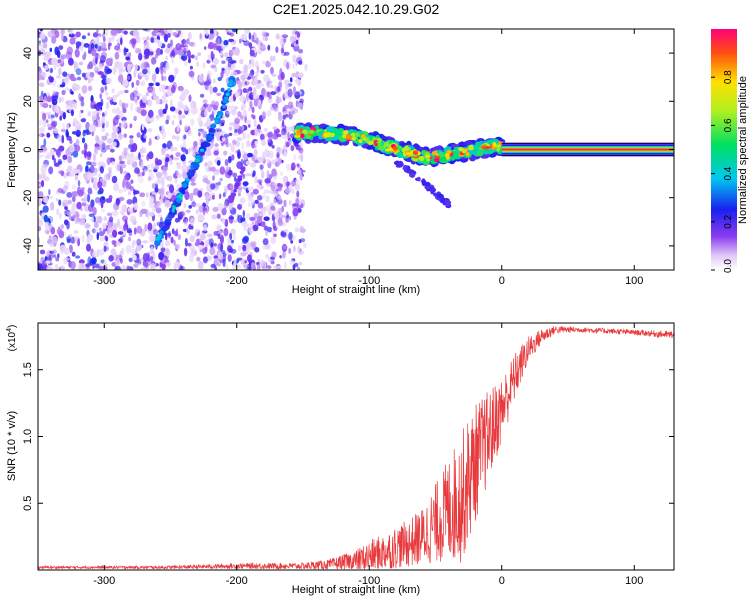  What do you see at coordinates (728, 125) in the screenshot?
I see `colorbar-tick-label: 0.6` at bounding box center [728, 125].